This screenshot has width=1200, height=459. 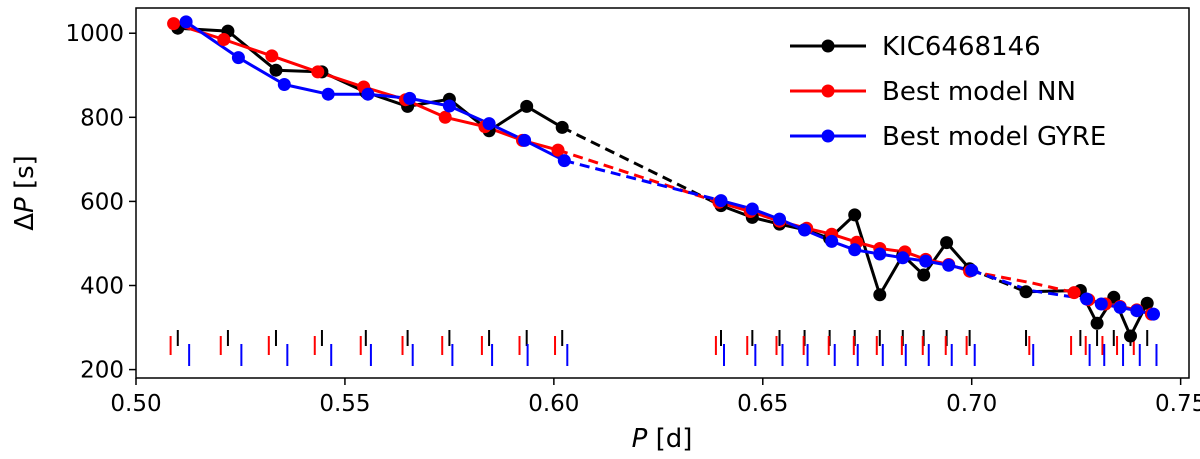 What do you see at coordinates (663, 348) in the screenshot?
I see `period-markers` at bounding box center [663, 348].